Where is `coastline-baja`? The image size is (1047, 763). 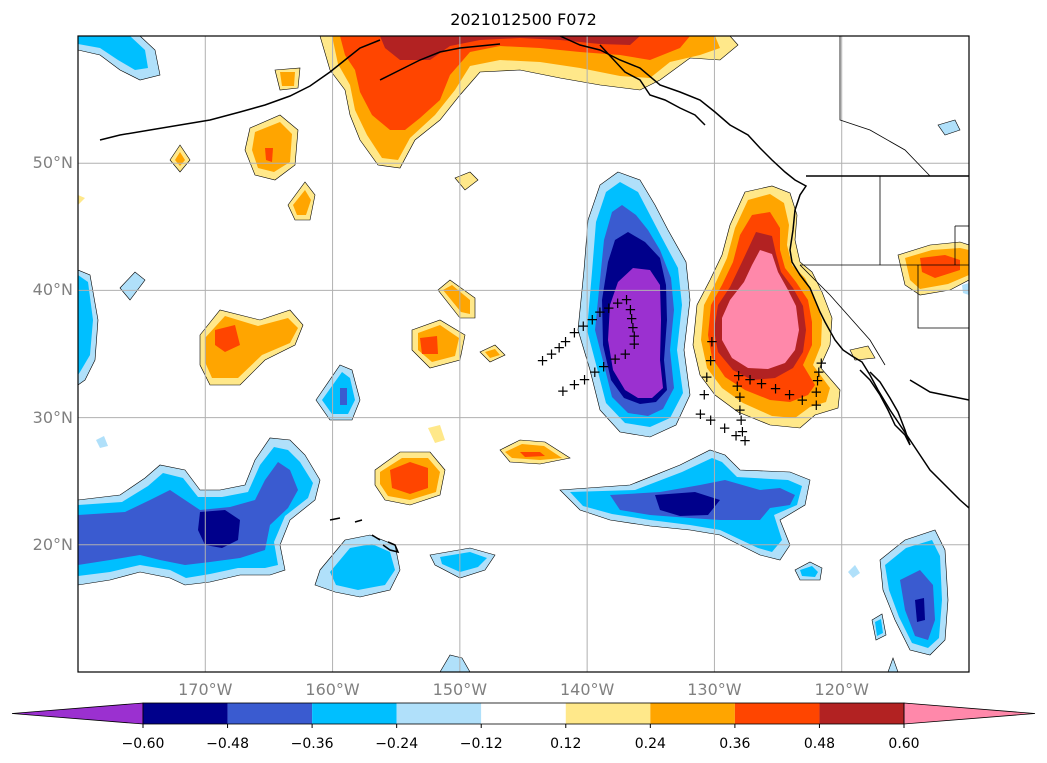
coastline-baja is located at coordinates (885, 407).